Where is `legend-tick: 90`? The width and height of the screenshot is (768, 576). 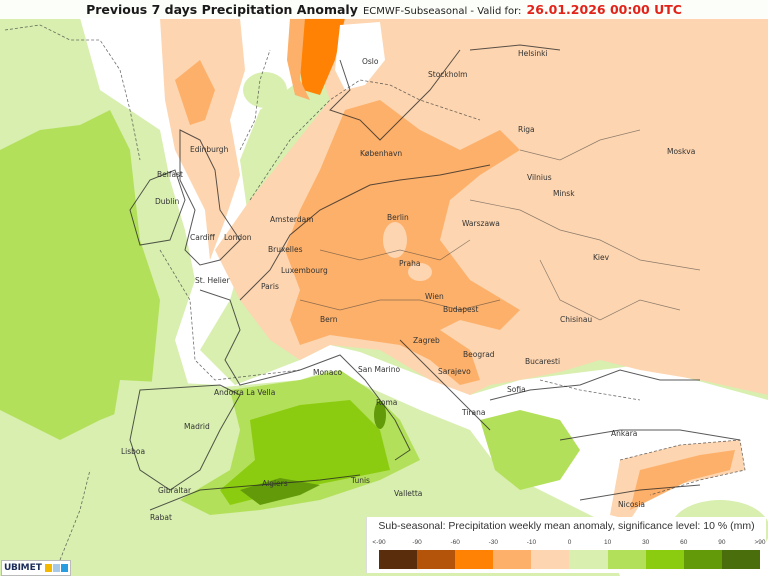
legend-tick: 90 is located at coordinates (722, 542).